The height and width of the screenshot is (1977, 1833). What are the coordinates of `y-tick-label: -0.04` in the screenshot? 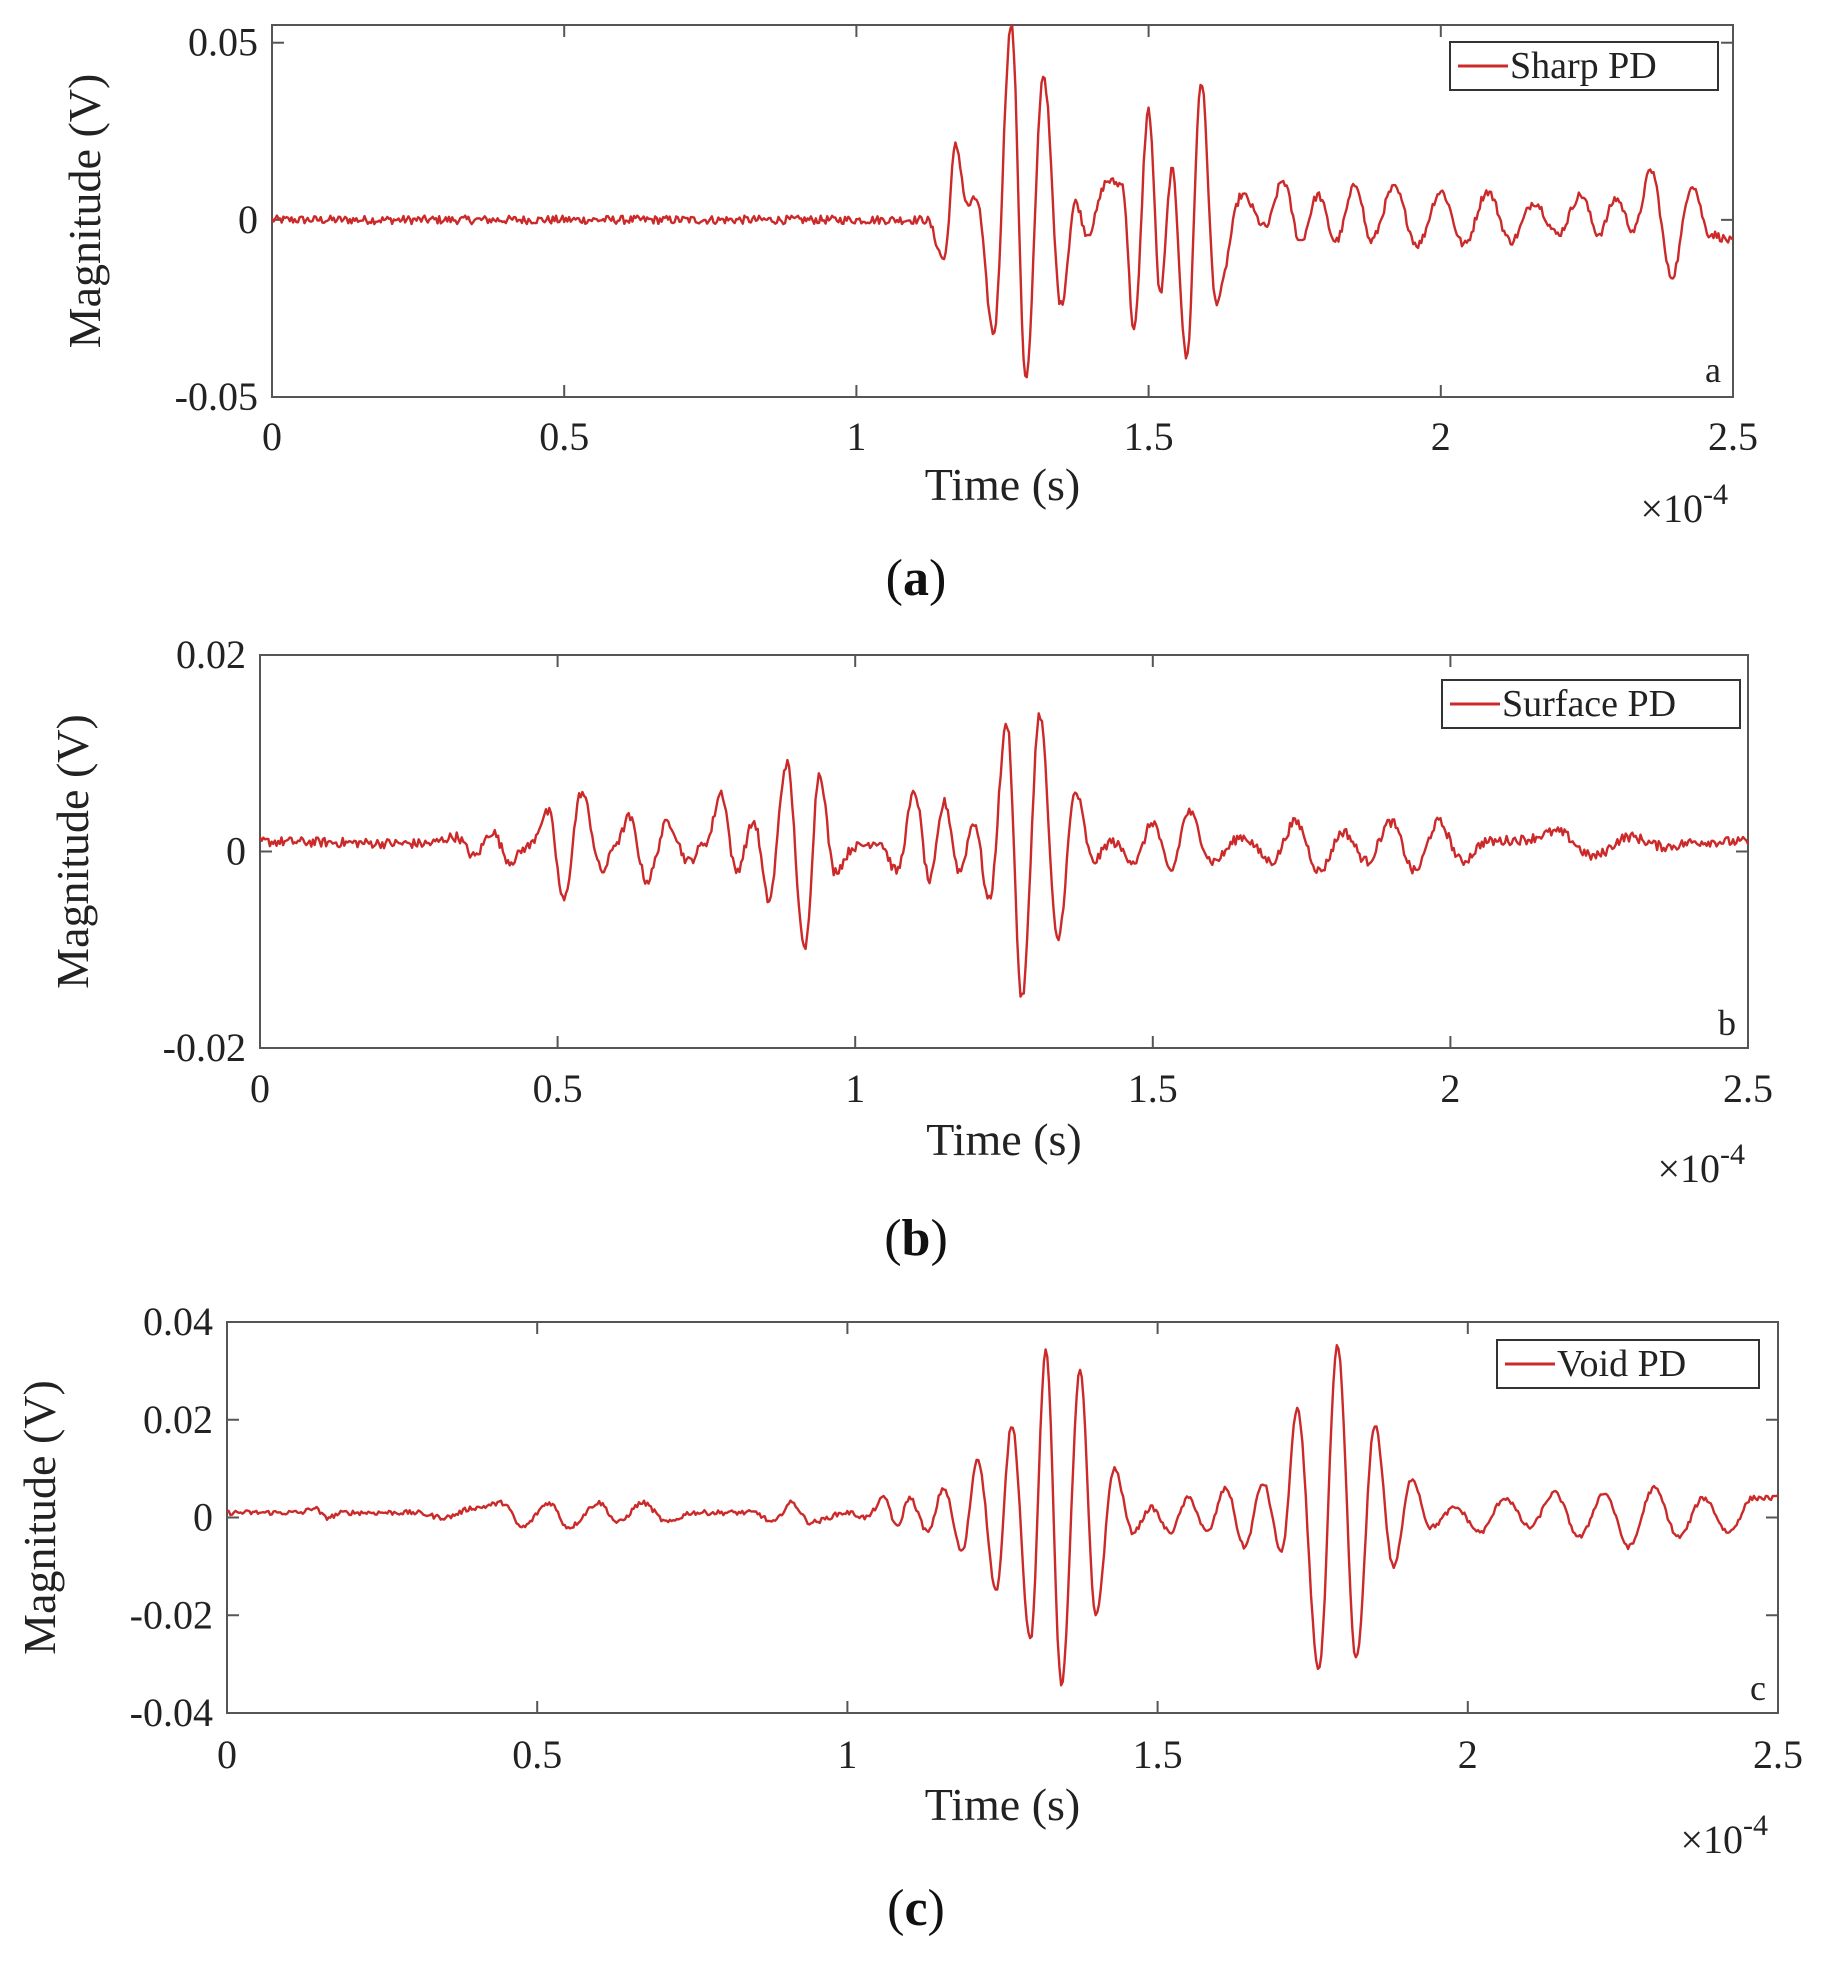 It's located at (171, 1712).